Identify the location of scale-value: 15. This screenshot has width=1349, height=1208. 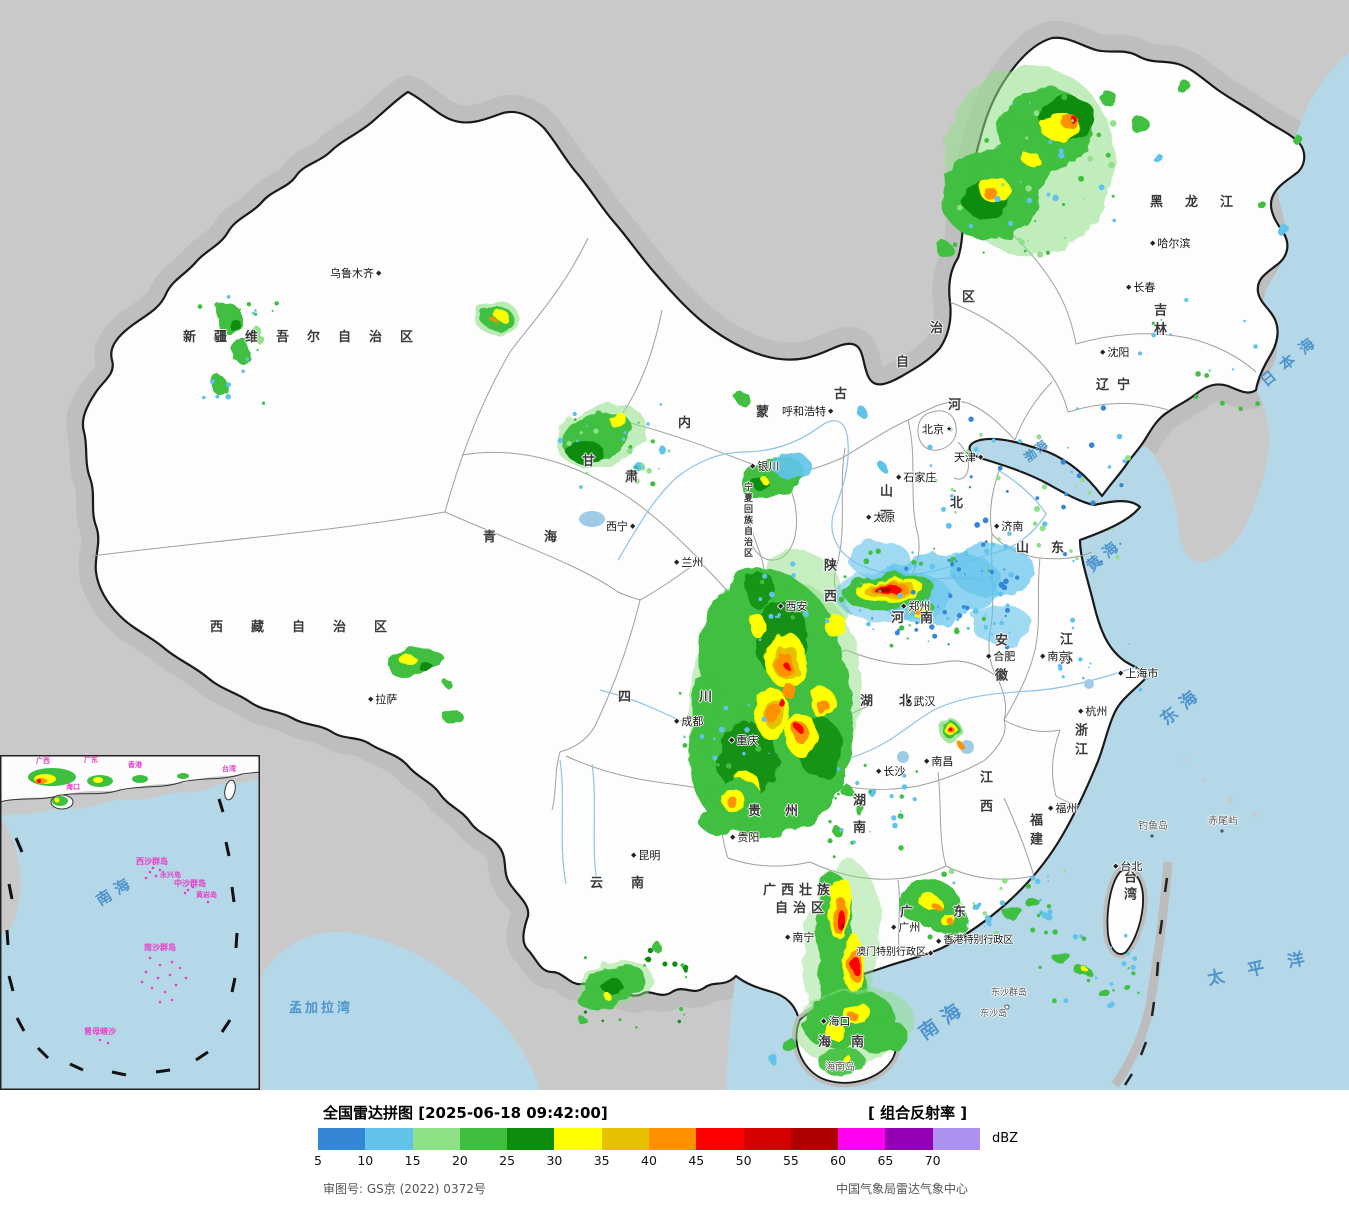
(412, 1160).